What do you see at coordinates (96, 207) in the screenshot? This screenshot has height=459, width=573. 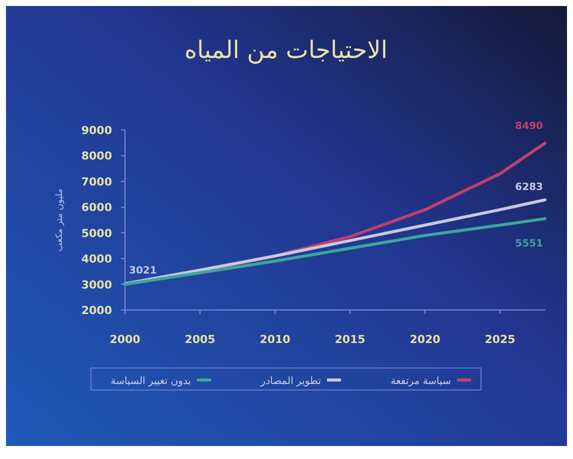 I see `y-tick-label: 6000` at bounding box center [96, 207].